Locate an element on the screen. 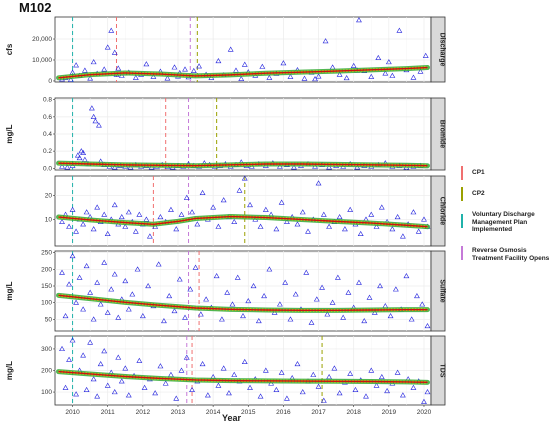  x-tick-label: 2016 is located at coordinates (283, 412).